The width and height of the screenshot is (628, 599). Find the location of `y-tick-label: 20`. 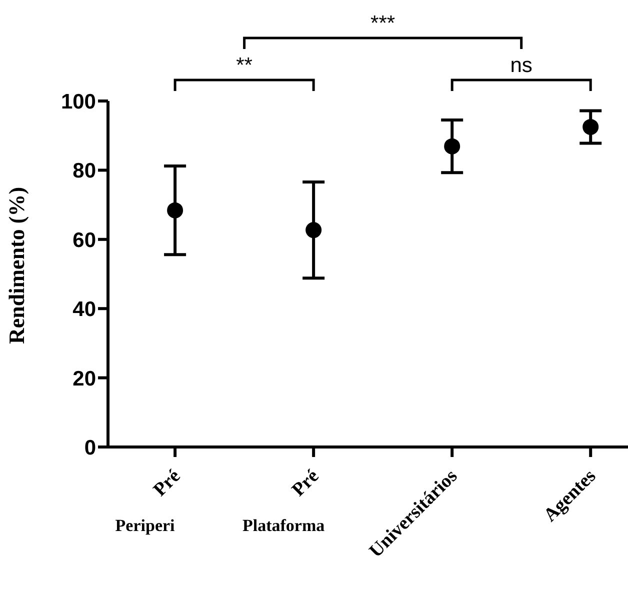

y-tick-label: 20 is located at coordinates (84, 378).